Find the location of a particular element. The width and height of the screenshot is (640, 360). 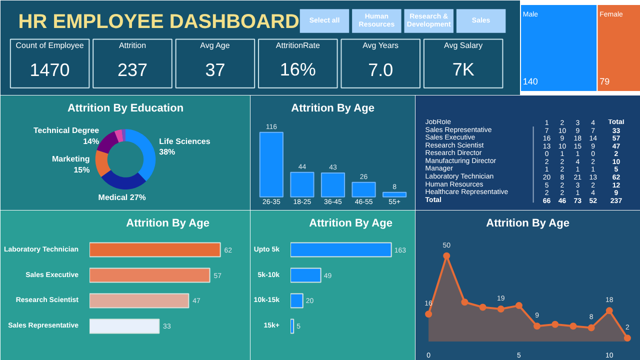

slice-label: Medical 27% is located at coordinates (122, 197).